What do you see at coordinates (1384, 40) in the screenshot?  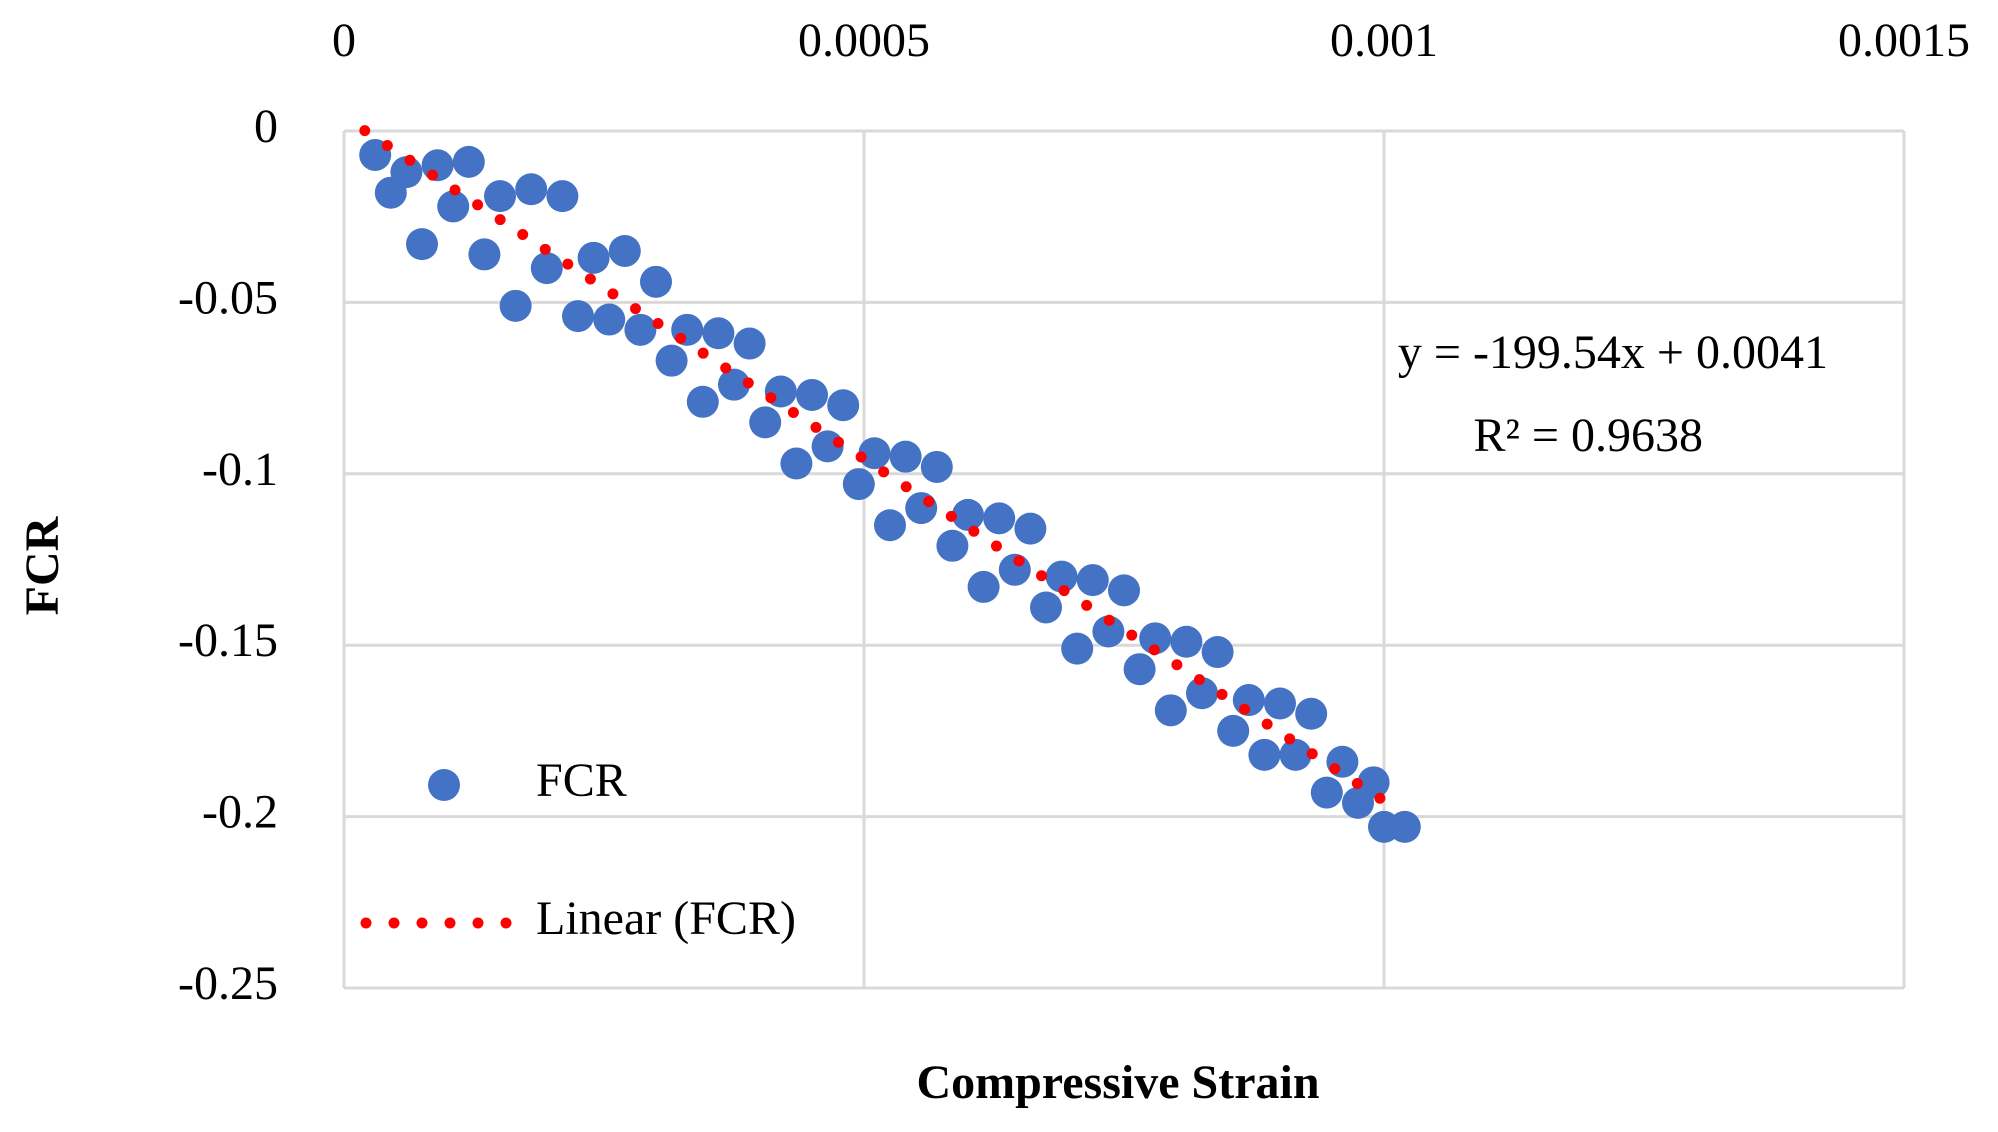 I see `x-tick-label: 0.001` at bounding box center [1384, 40].